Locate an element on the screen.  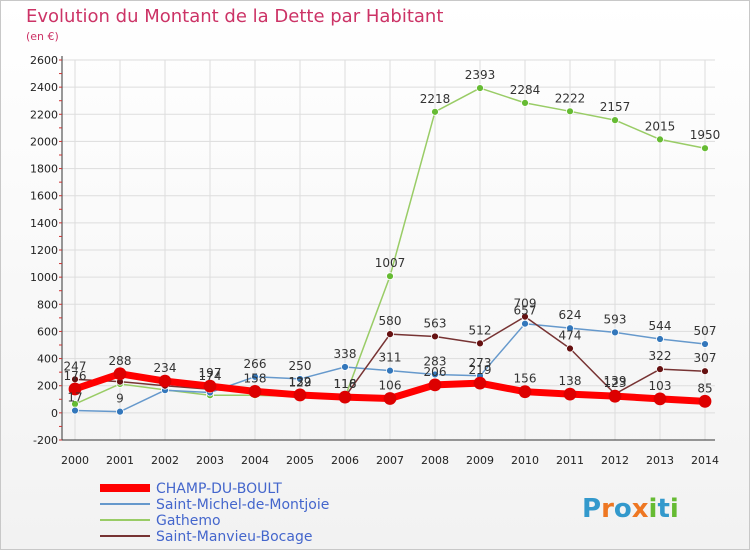
data-label-saint-michel-de-montjoie: 250 is located at coordinates (300, 366).